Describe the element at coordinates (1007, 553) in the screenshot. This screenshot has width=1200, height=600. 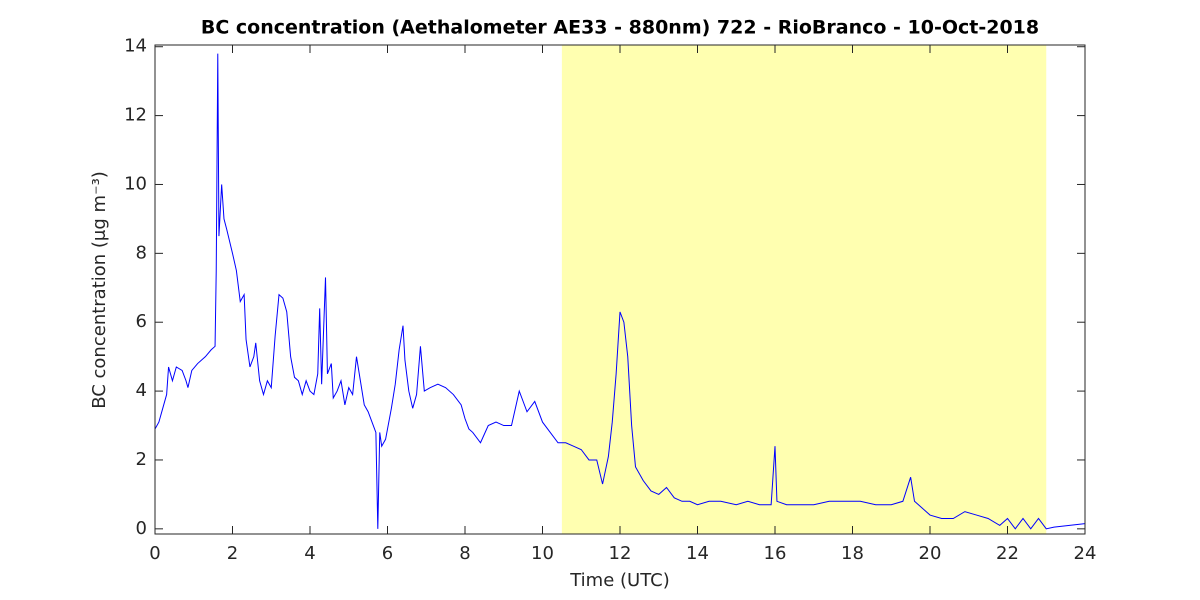
I see `x-tick-label: 22` at that location.